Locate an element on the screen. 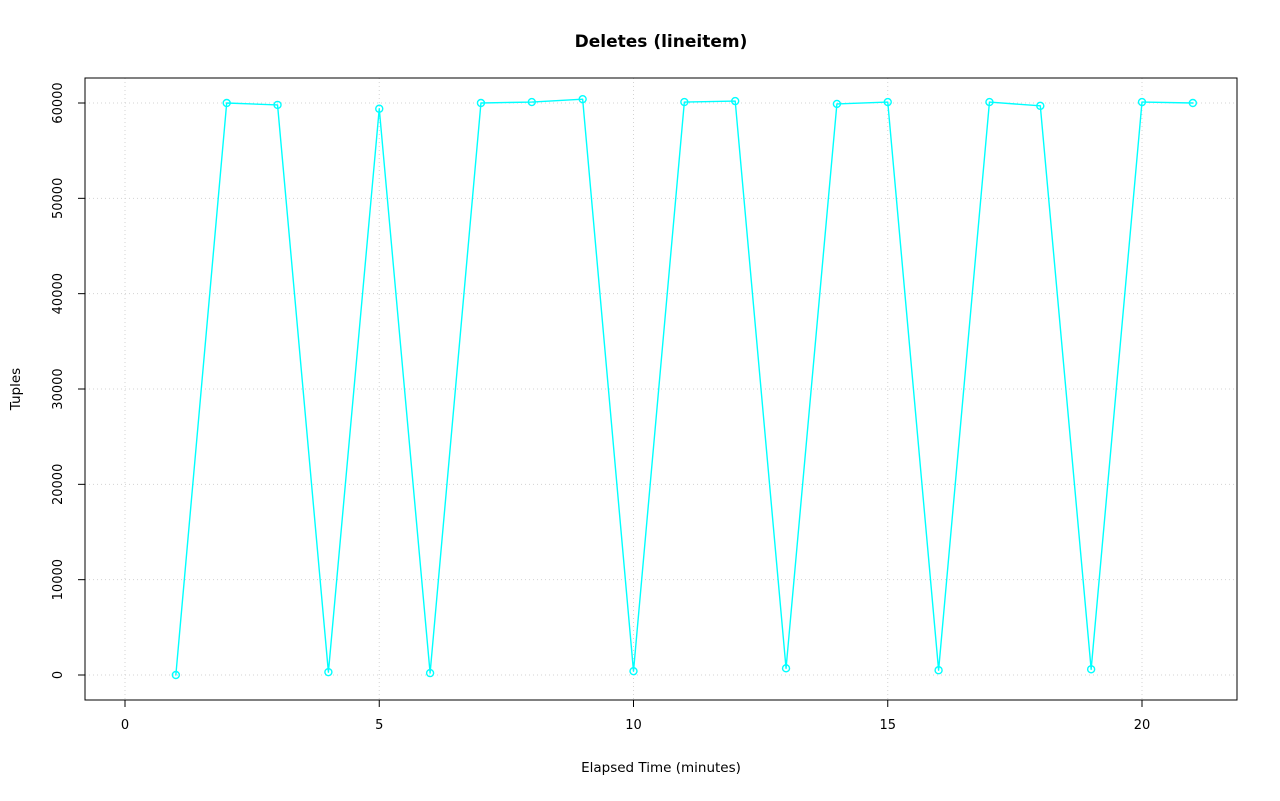  x-axis-label: Elapsed Time (minutes) is located at coordinates (661, 768).